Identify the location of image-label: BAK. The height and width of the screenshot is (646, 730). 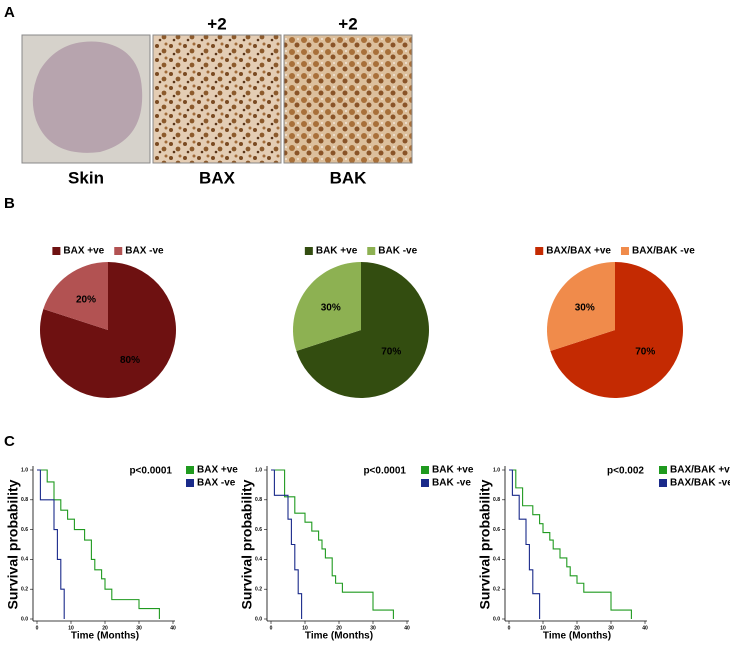
(349, 177).